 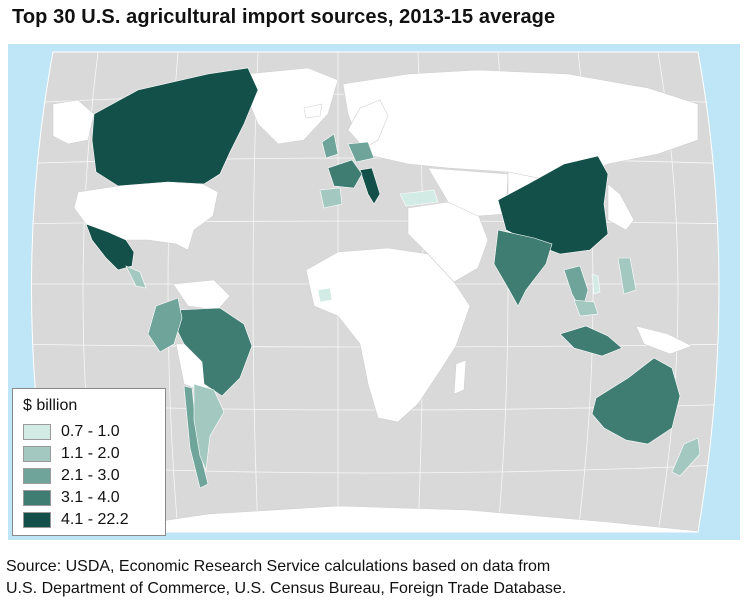 I want to click on legend-item: 3.1 - 4.0, so click(x=89, y=498).